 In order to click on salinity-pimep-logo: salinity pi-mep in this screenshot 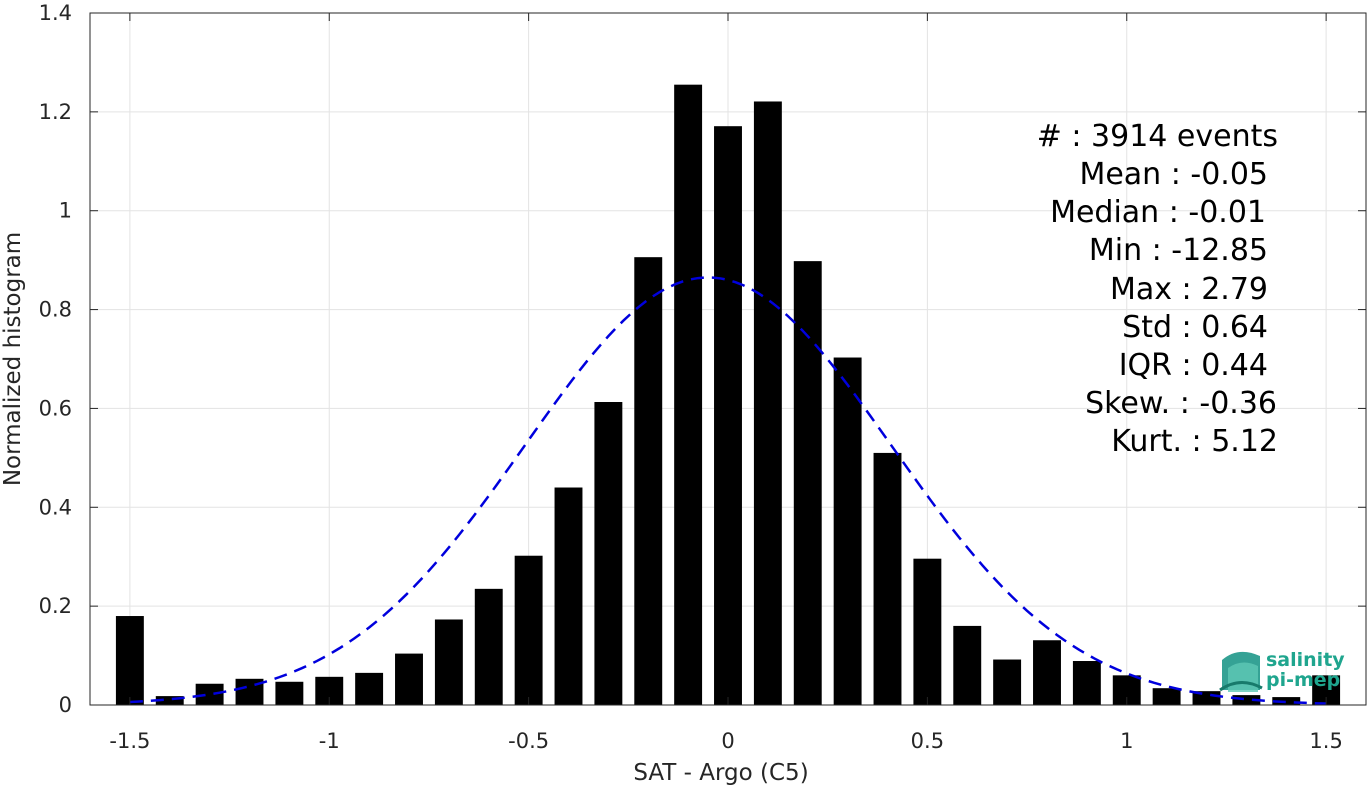, I will do `click(1282, 670)`.